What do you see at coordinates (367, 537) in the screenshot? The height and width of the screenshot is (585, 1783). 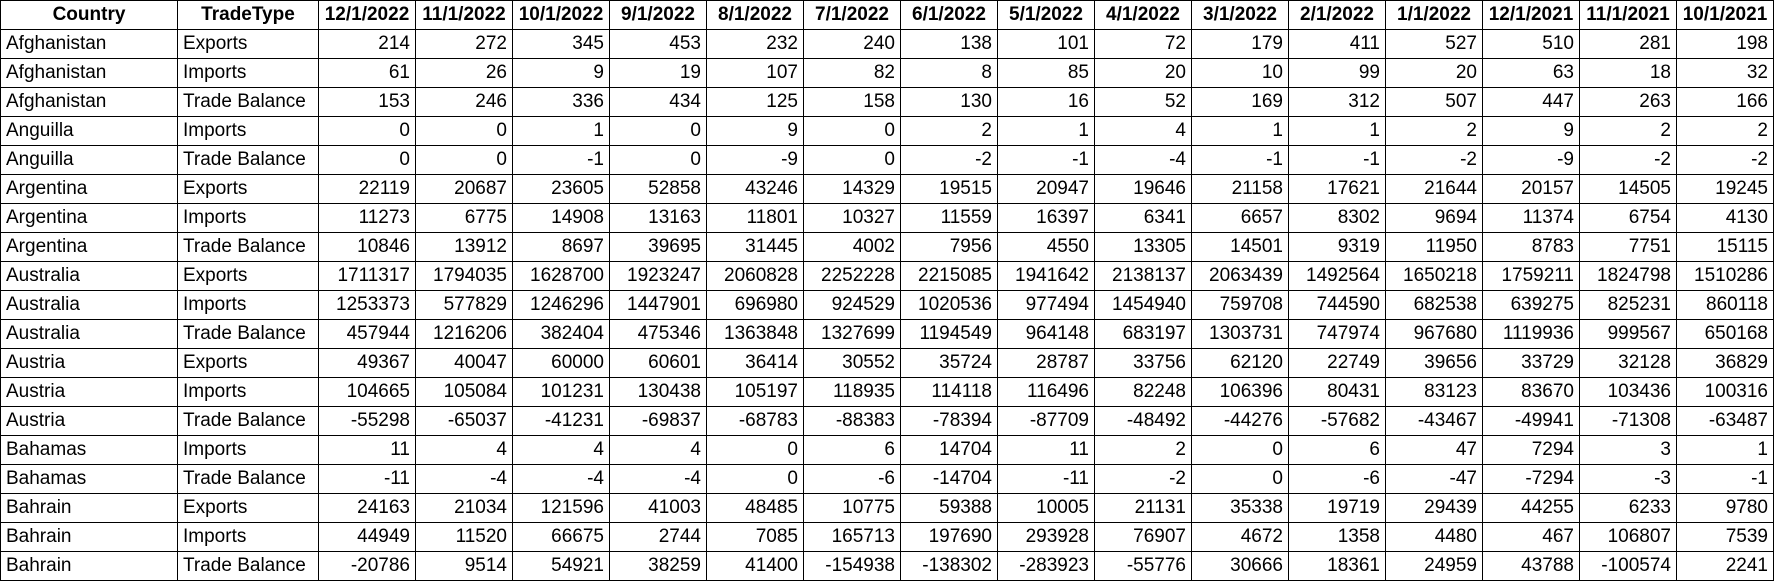 I see `cell-value: 44949` at bounding box center [367, 537].